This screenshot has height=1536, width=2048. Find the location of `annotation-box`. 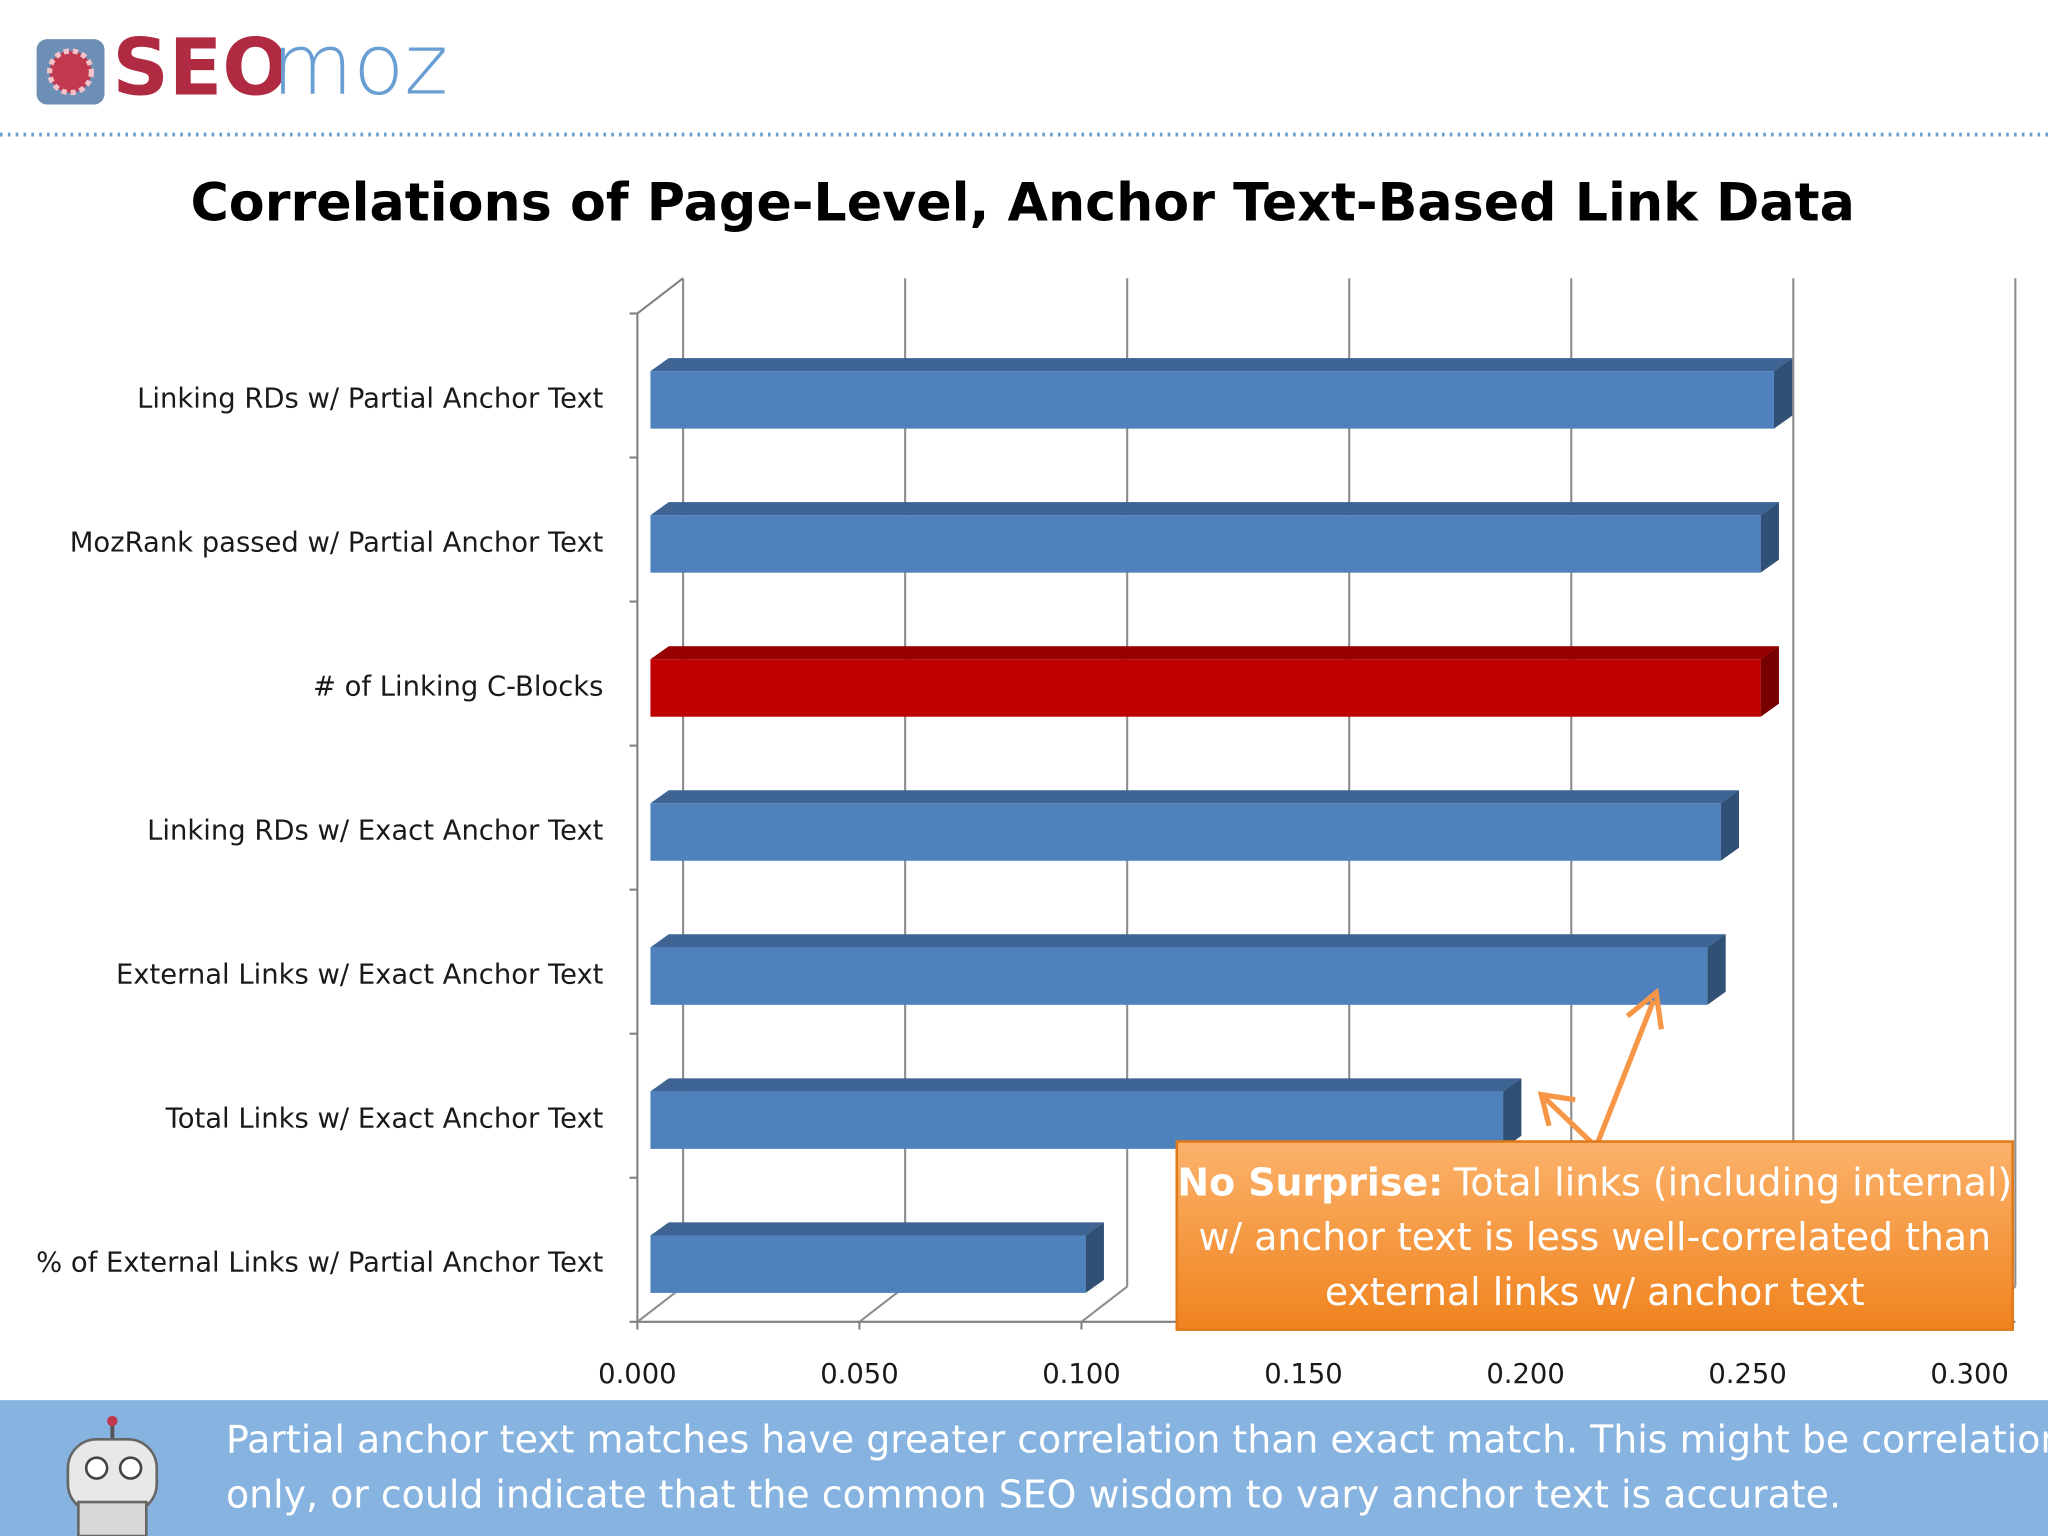

annotation-box is located at coordinates (1595, 1235).